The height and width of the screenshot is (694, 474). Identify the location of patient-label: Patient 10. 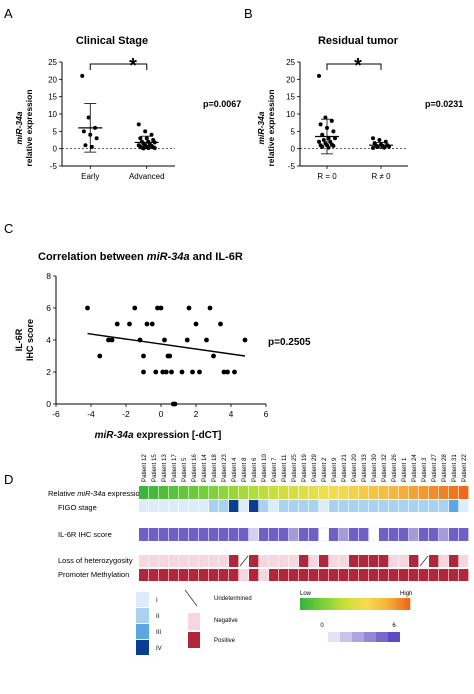
(264, 468).